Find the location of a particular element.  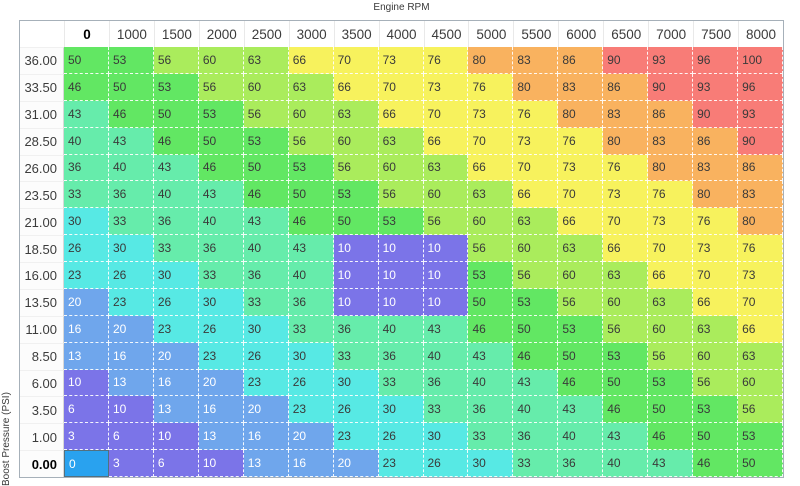

col-header-1000: 1000 is located at coordinates (131, 34).